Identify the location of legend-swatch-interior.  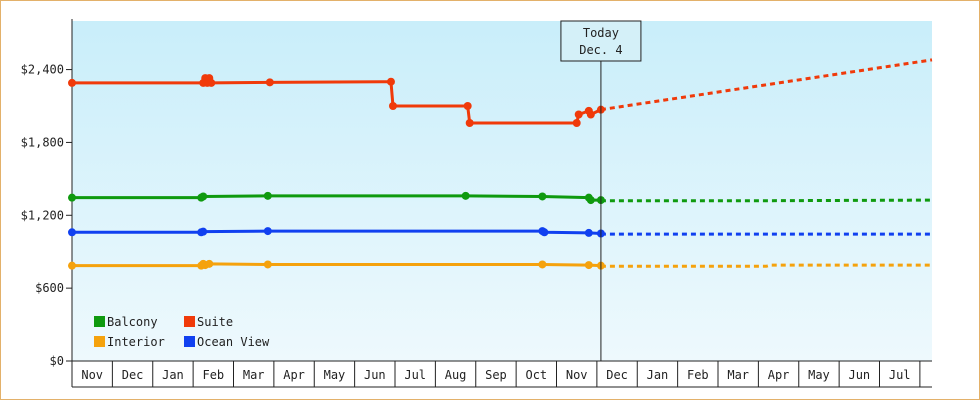
(99, 341).